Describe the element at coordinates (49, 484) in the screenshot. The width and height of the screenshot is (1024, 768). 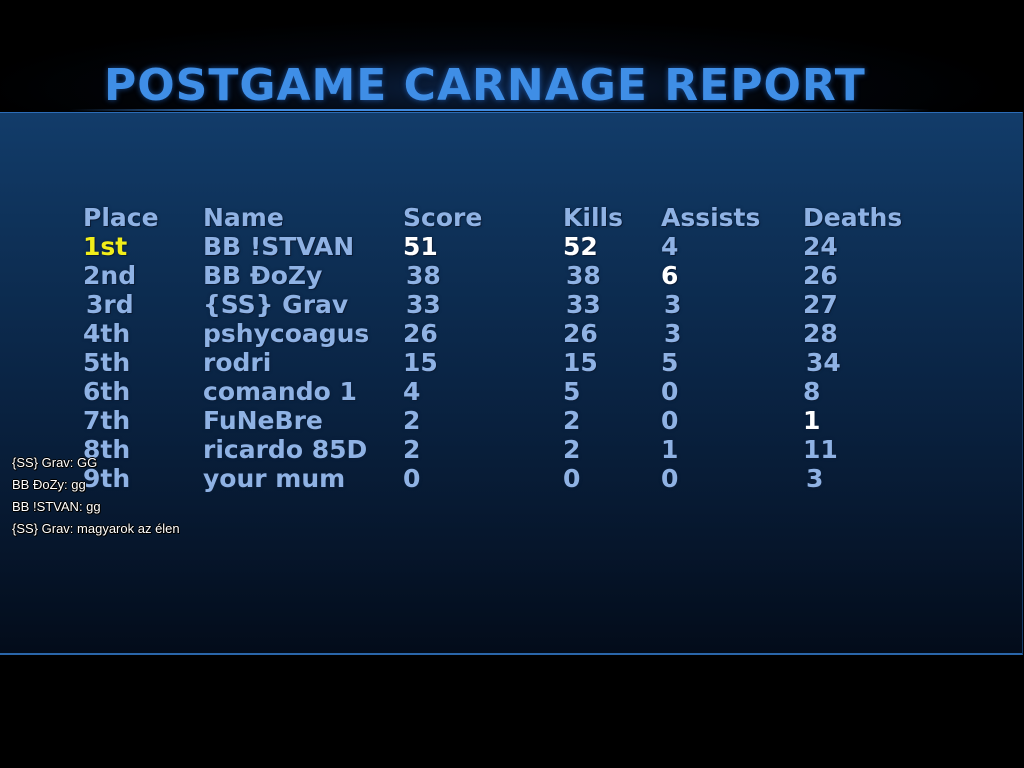
I see `chat-message: BB ĐoZy: gg` at that location.